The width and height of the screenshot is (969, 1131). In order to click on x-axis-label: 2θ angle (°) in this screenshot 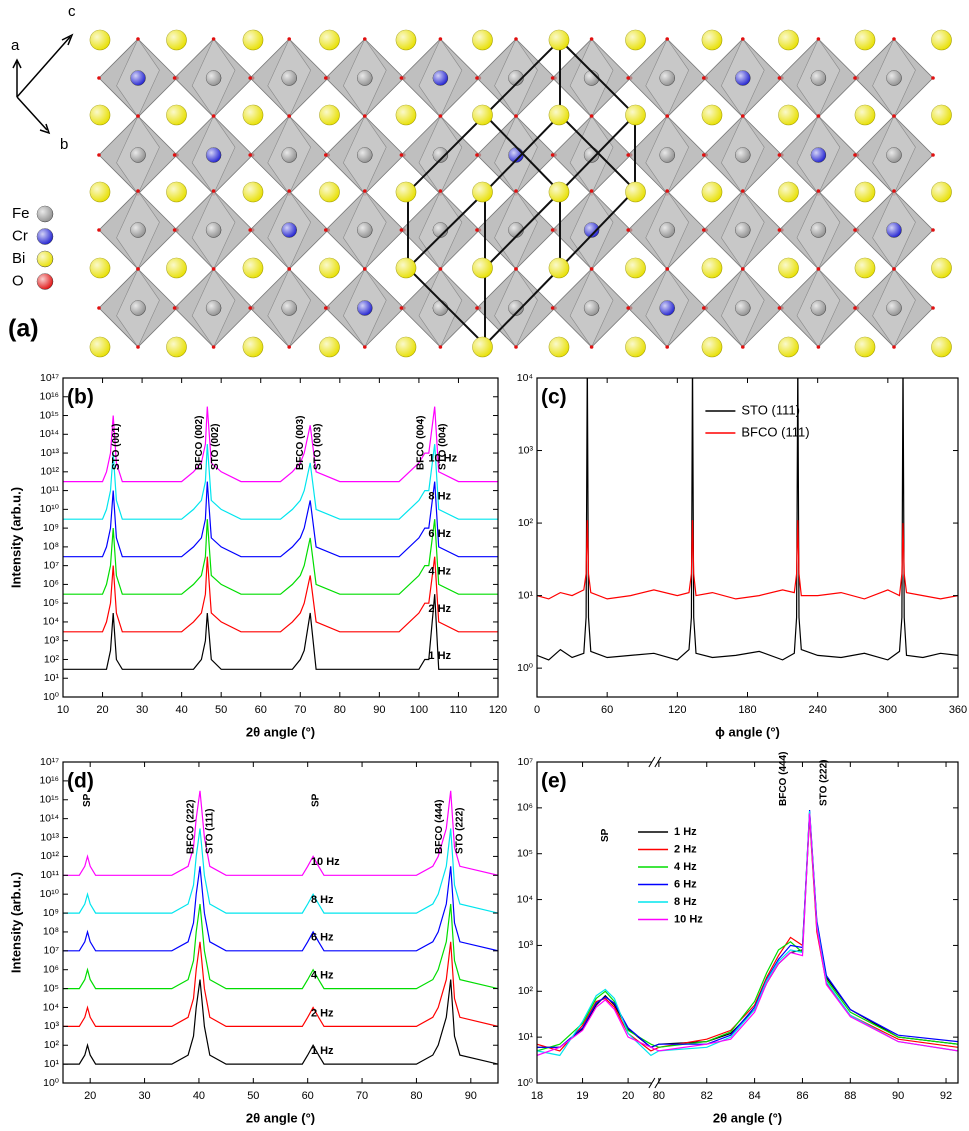, I will do `click(280, 731)`.